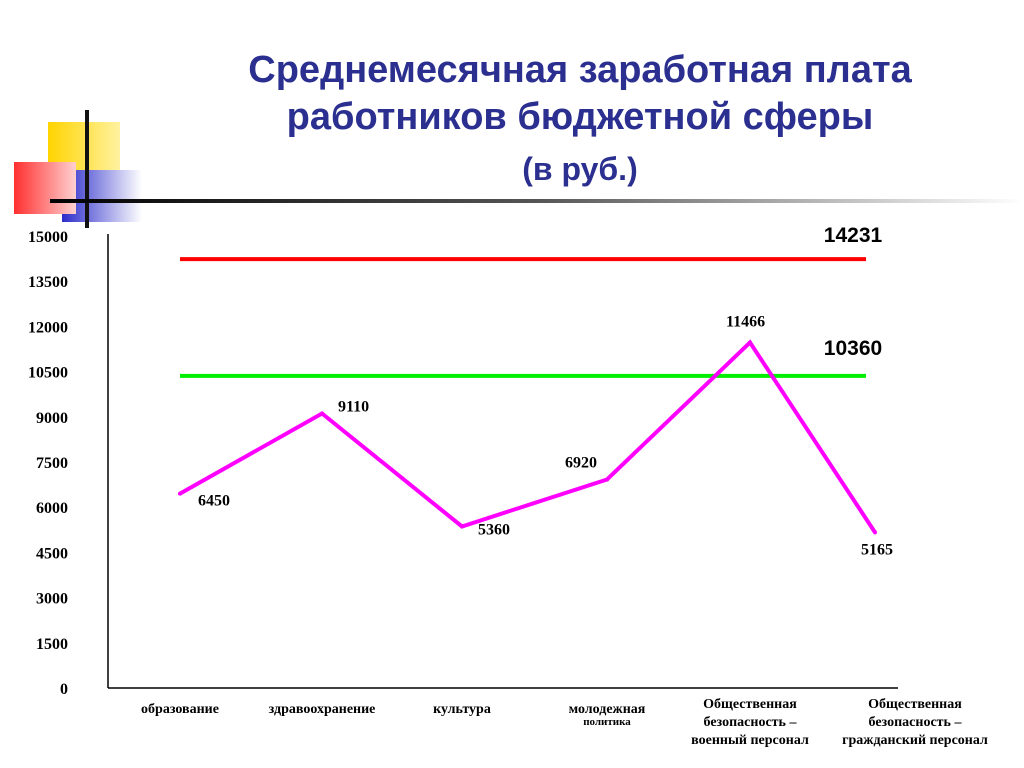 The width and height of the screenshot is (1024, 768). What do you see at coordinates (537, 201) in the screenshot?
I see `deco-horizontal-rule` at bounding box center [537, 201].